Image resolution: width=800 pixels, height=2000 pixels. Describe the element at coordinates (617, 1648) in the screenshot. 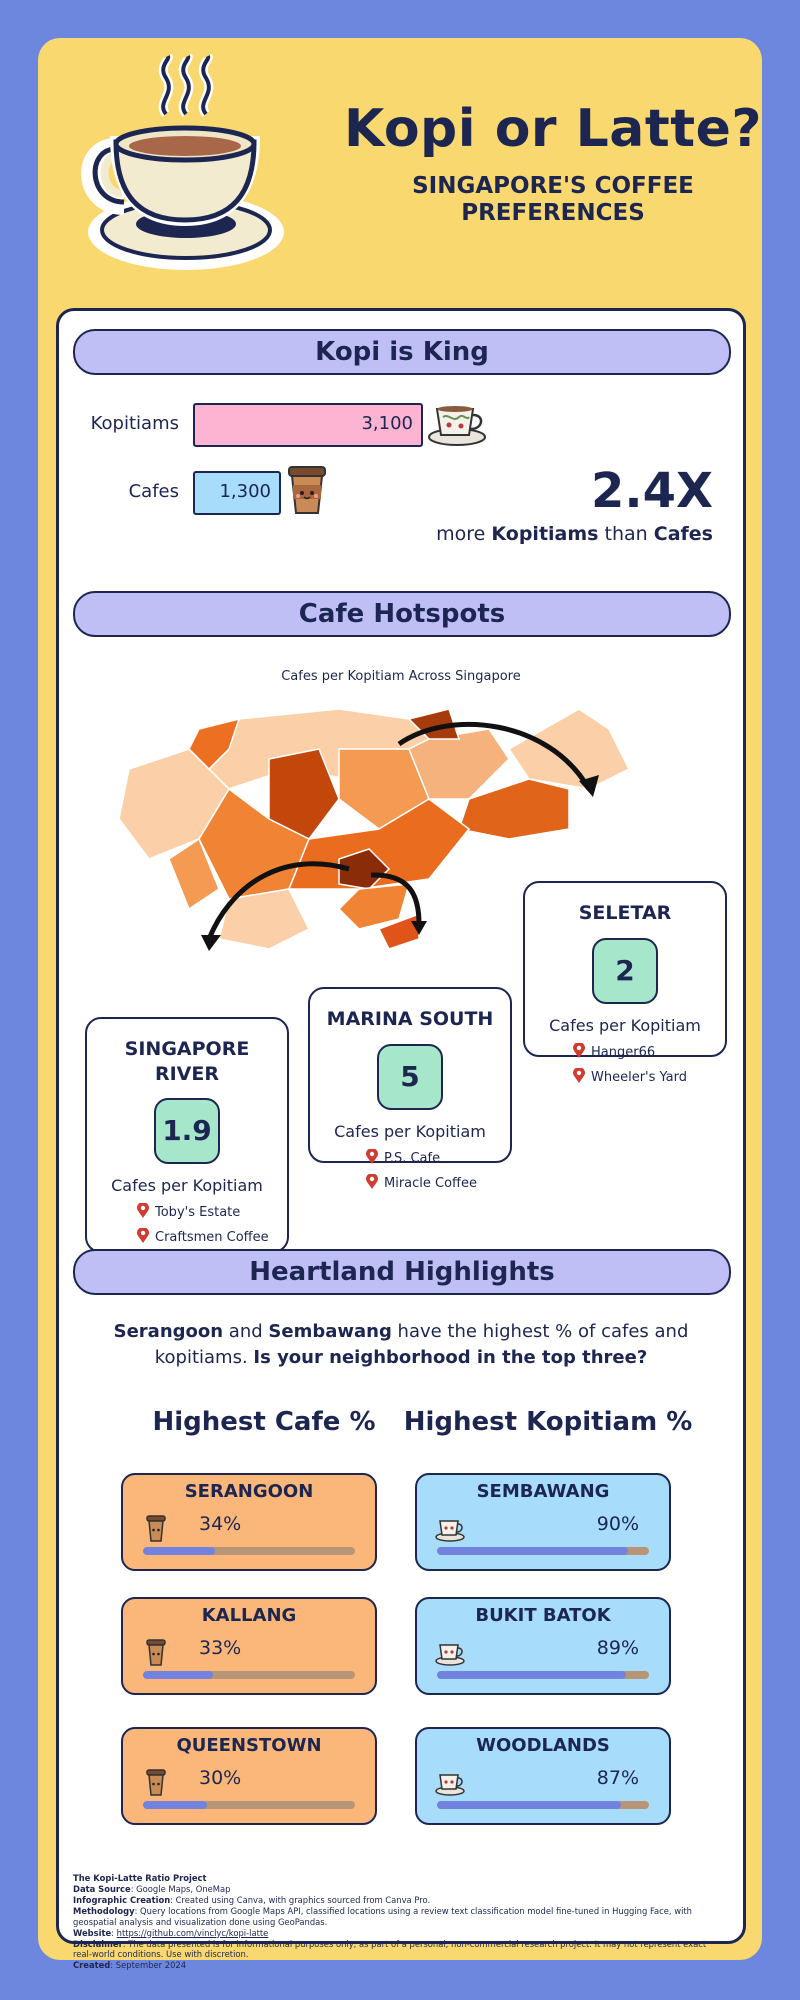

I see `card-percent: 89%` at that location.